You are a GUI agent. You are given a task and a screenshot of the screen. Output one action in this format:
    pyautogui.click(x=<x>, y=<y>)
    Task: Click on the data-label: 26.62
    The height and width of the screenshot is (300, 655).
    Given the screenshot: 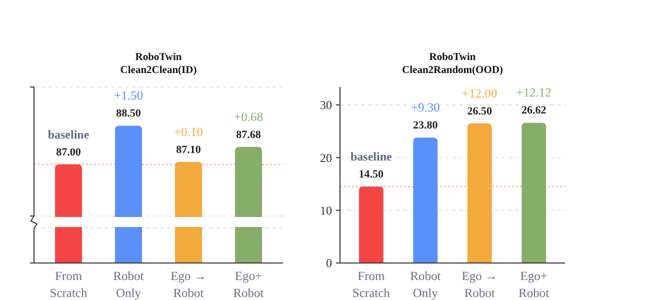 What is the action you would take?
    pyautogui.click(x=534, y=110)
    